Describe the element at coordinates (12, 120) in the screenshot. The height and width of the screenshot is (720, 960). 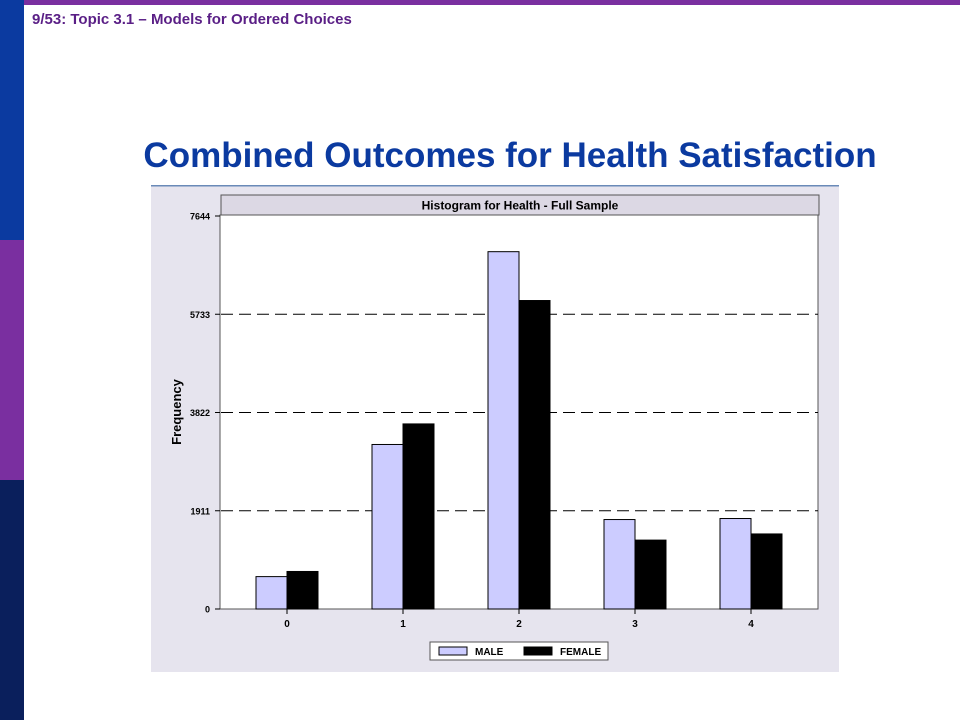
I see `side-accent-blue` at that location.